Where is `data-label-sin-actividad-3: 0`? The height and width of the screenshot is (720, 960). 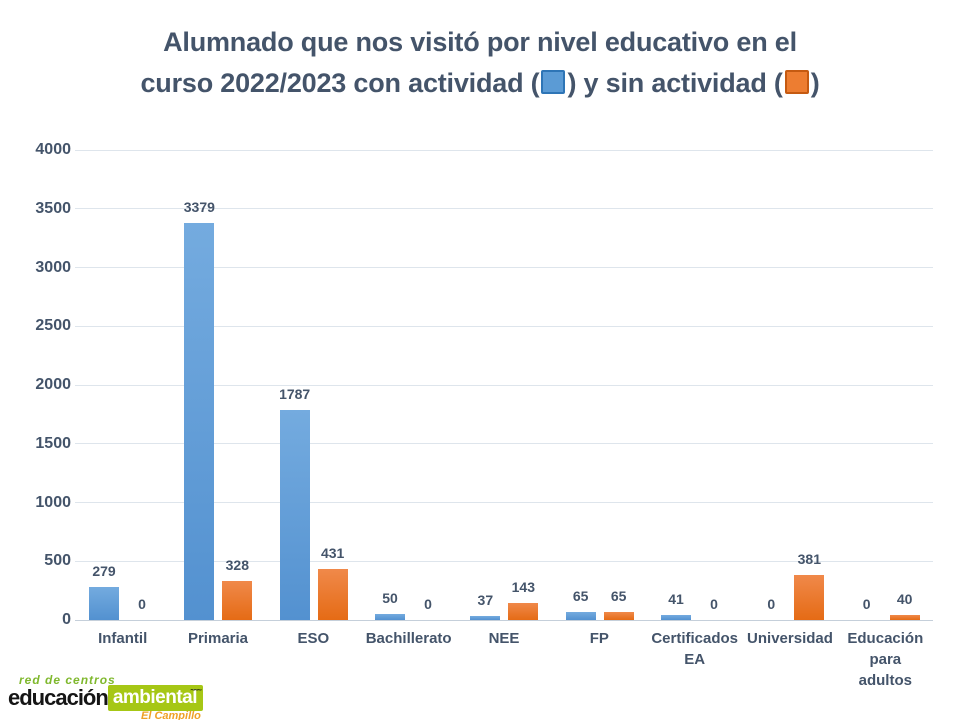 data-label-sin-actividad-3: 0 is located at coordinates (428, 604).